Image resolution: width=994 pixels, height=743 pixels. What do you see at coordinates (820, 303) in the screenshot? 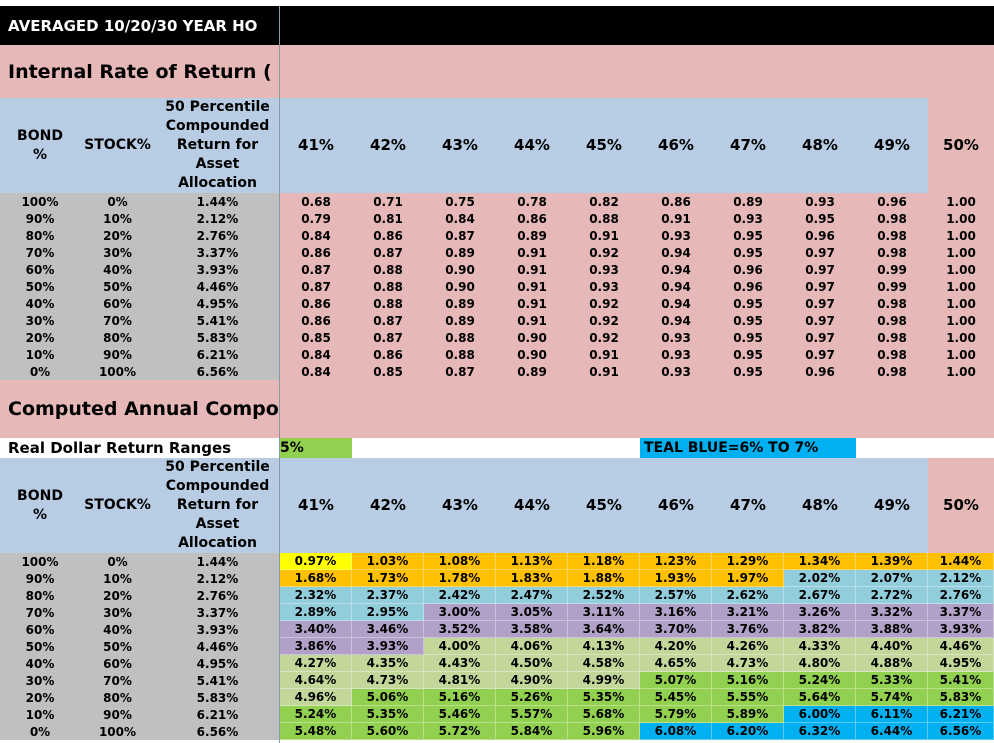
I see `table-cell: 0.97` at bounding box center [820, 303].